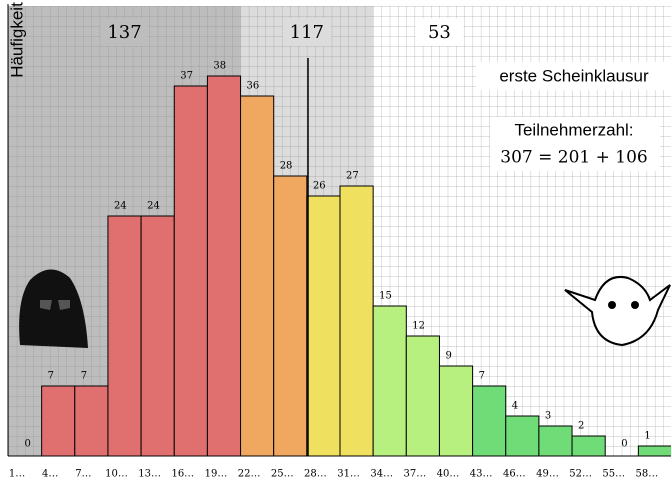 Image resolution: width=671 pixels, height=484 pixels. Describe the element at coordinates (319, 186) in the screenshot. I see `data-label: 26` at that location.